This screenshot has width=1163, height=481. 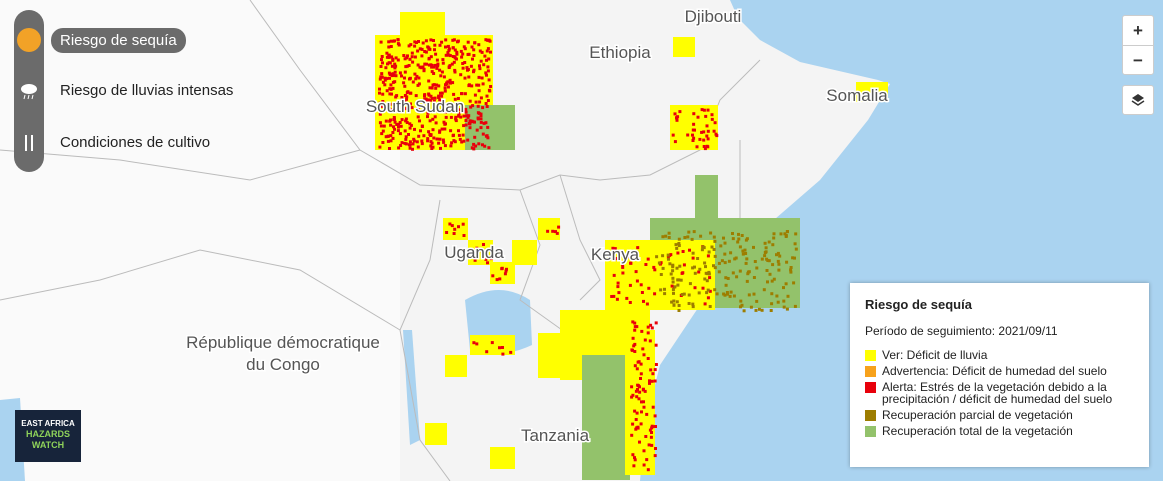 What do you see at coordinates (1138, 31) in the screenshot?
I see `zoom-in: +` at bounding box center [1138, 31].